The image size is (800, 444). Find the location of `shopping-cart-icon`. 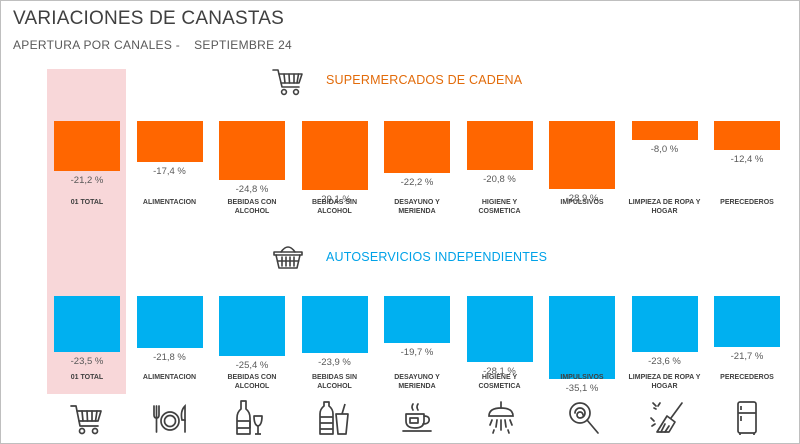

shopping-cart-icon is located at coordinates (86, 421).